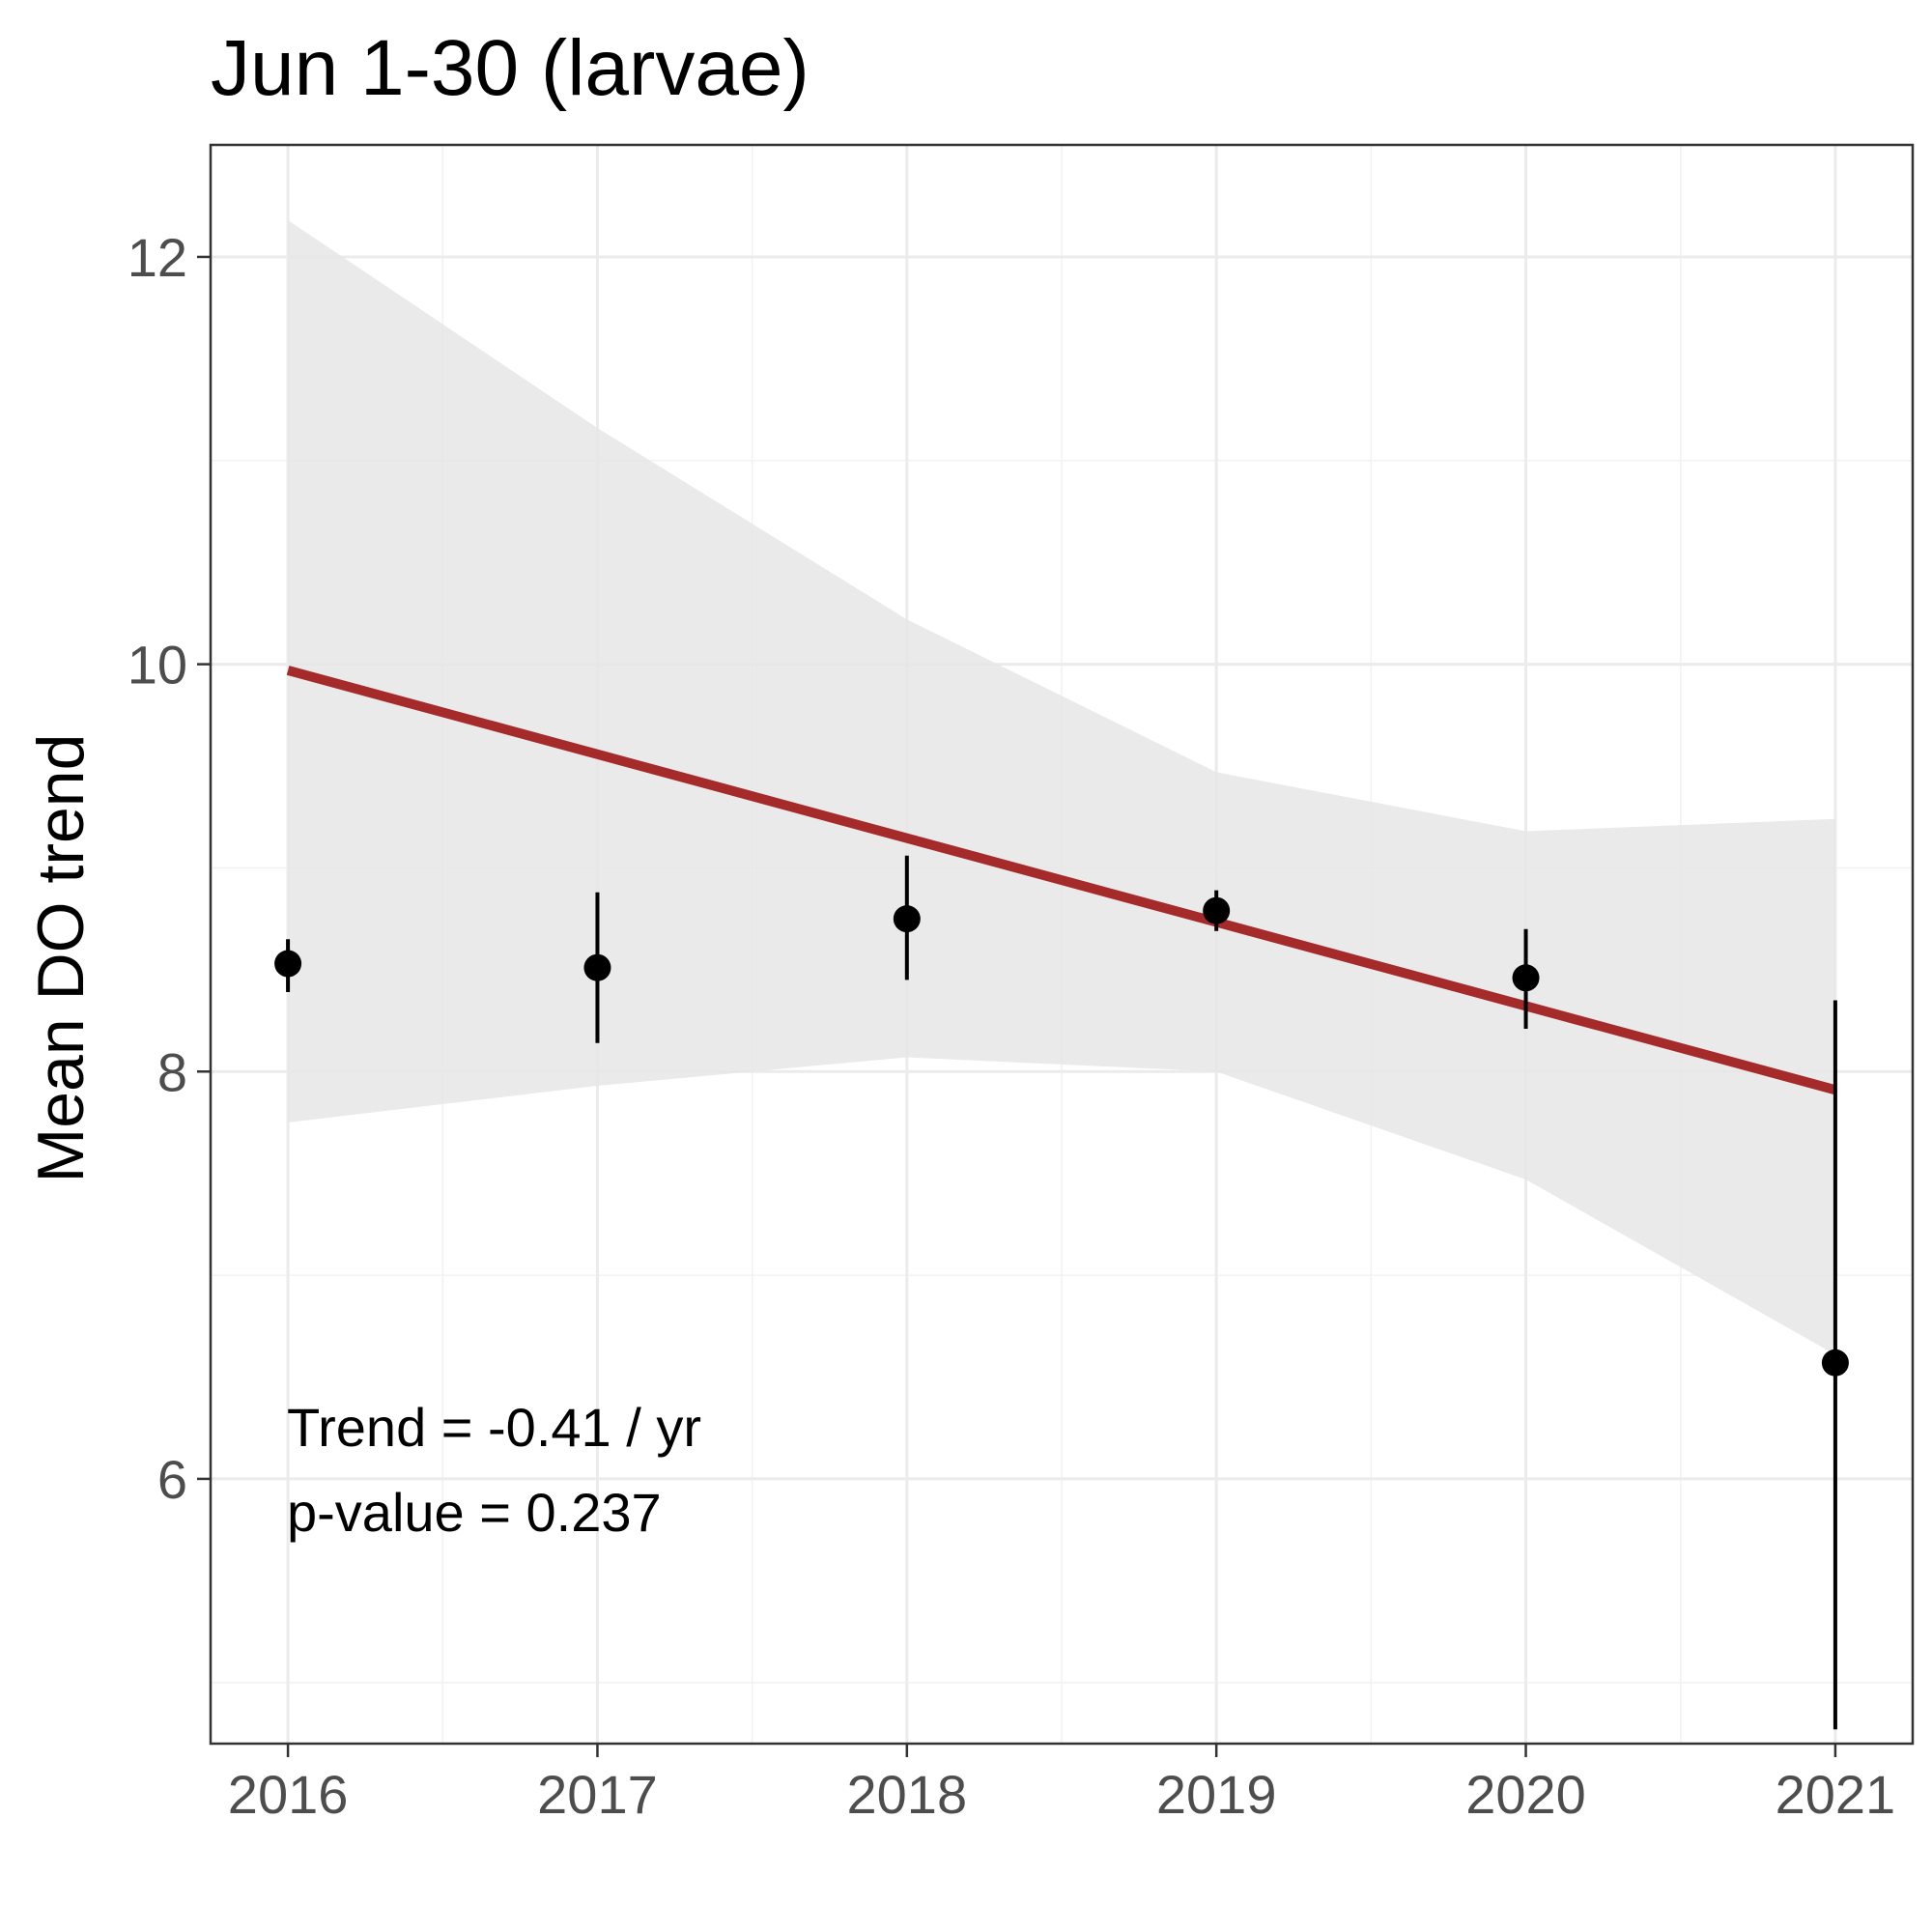 The width and height of the screenshot is (1932, 1932). I want to click on y-tick-label: 8, so click(172, 1071).